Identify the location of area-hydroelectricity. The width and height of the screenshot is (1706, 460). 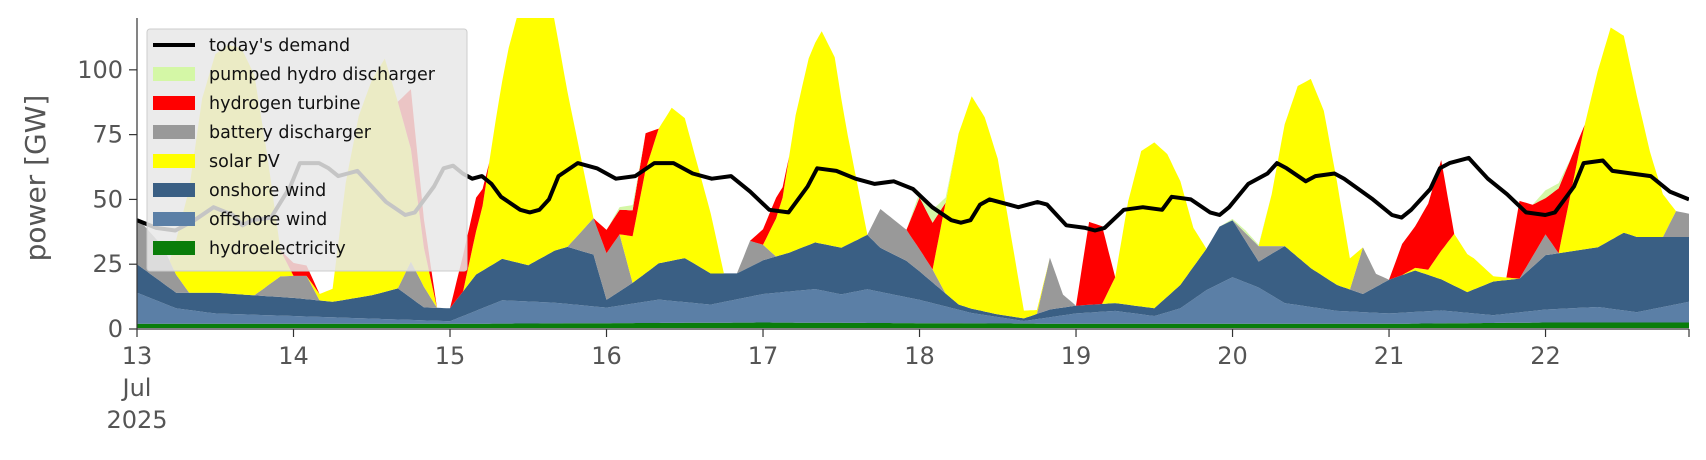
(913, 325).